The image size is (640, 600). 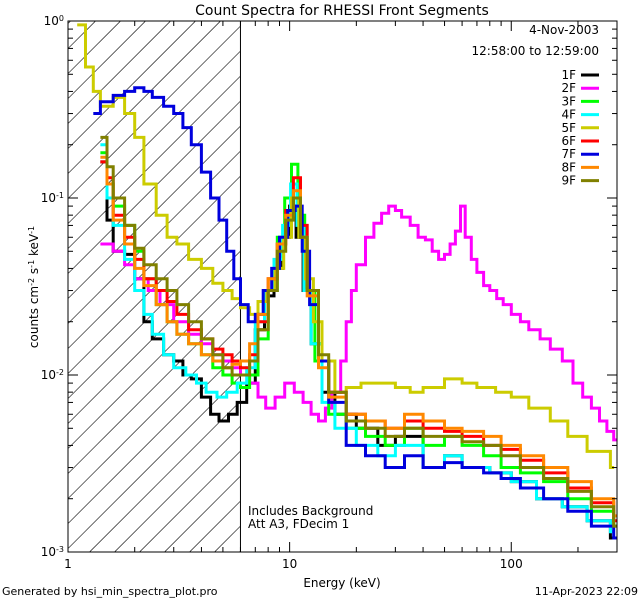 I want to click on y-axis-label: counts cm-2 s-1 keV-1, so click(x=34, y=287).